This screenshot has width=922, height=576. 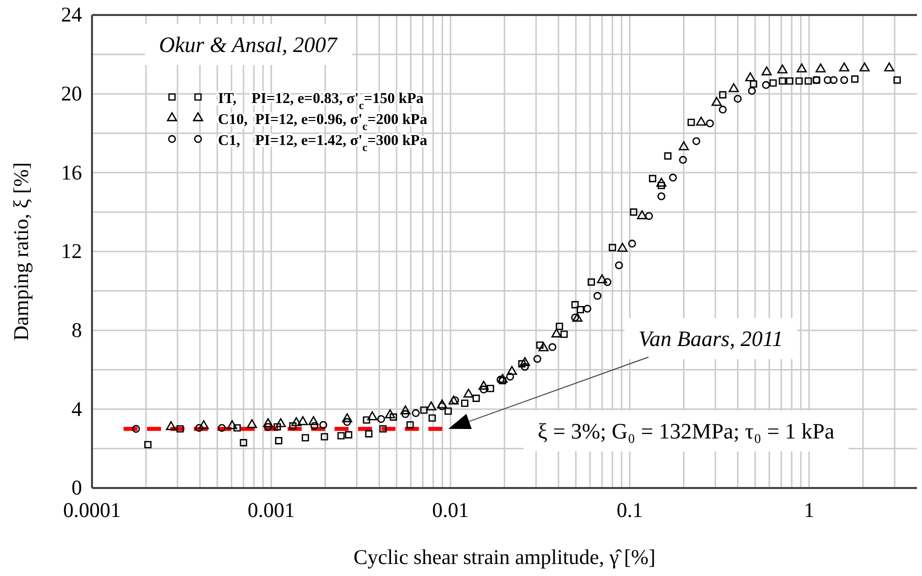 What do you see at coordinates (809, 510) in the screenshot?
I see `x-tick-label: 1` at bounding box center [809, 510].